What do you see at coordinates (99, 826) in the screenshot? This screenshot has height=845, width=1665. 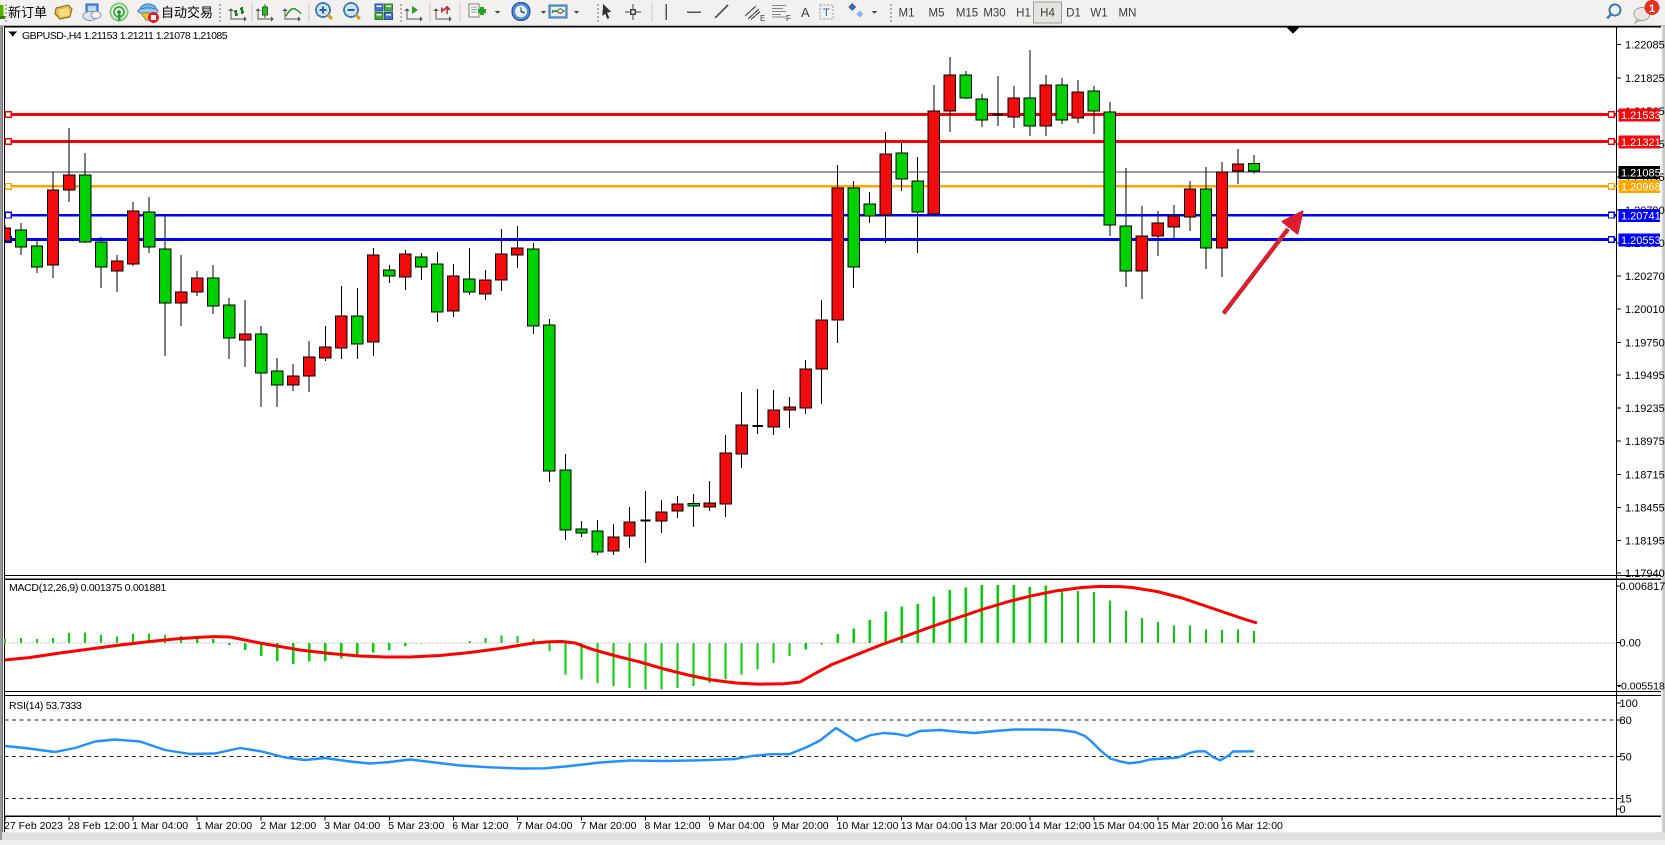 I see `svg-text: 28 Feb 12:00` at bounding box center [99, 826].